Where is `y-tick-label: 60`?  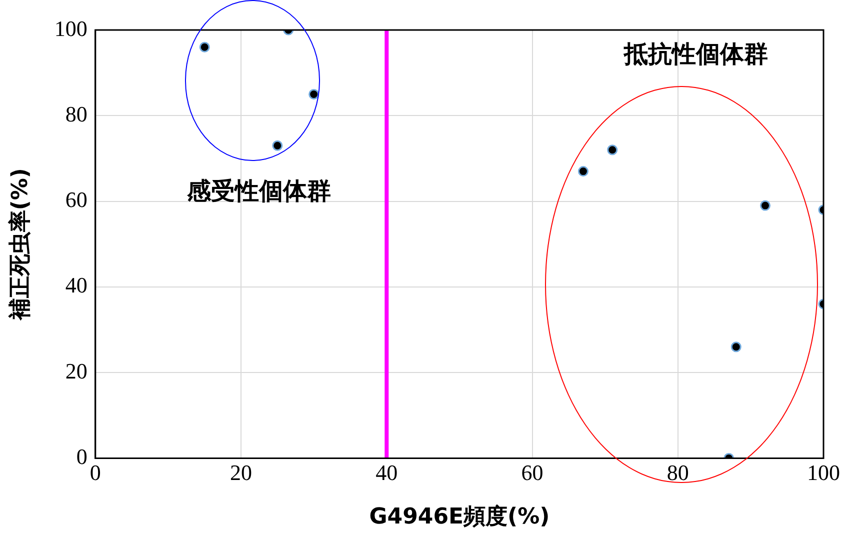 y-tick-label: 60 is located at coordinates (76, 199).